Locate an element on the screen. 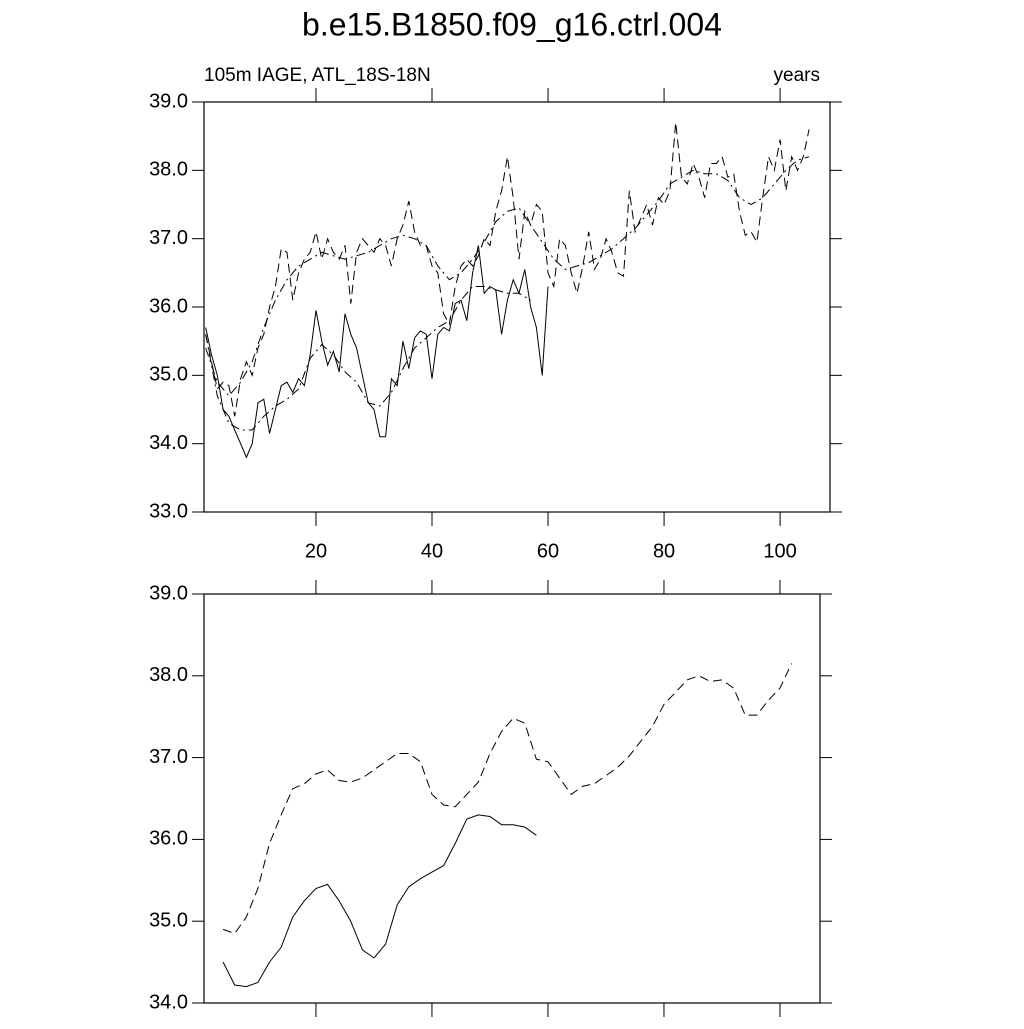 This screenshot has width=1024, height=1029. y-tick-label: 33.0 is located at coordinates (168, 511).